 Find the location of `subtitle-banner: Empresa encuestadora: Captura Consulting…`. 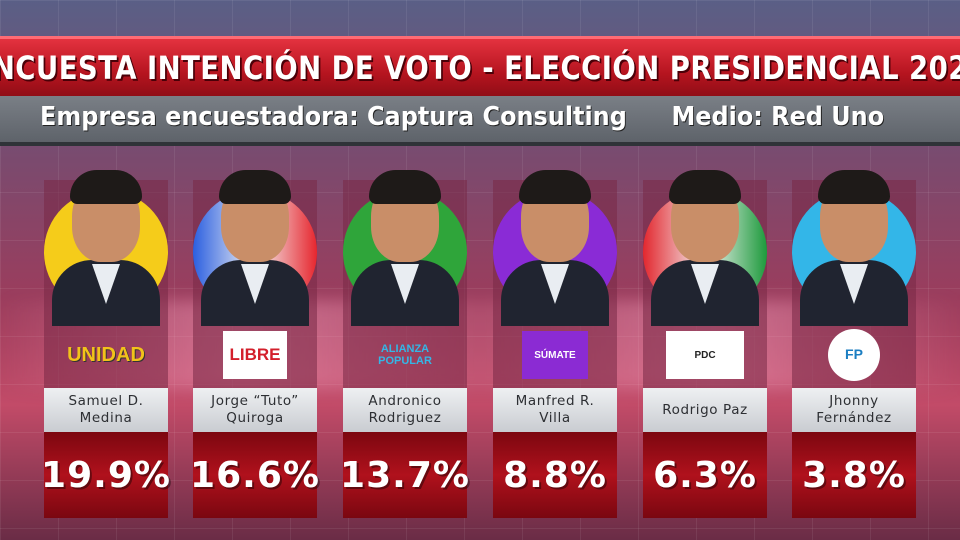

subtitle-banner: Empresa encuestadora: Captura Consulting… is located at coordinates (480, 121).